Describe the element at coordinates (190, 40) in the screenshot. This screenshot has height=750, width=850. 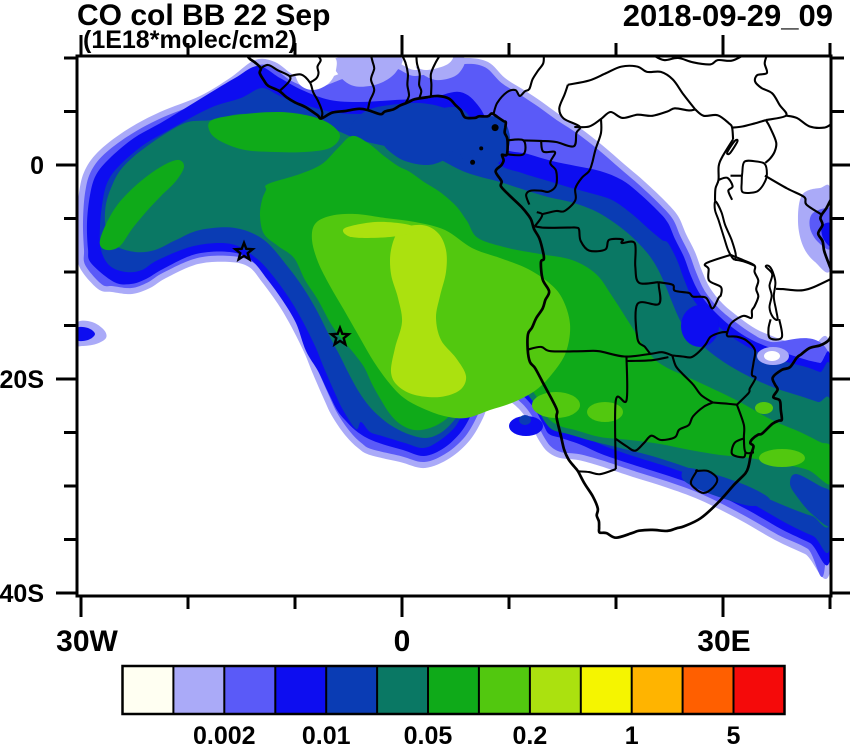
I see `svg-text: (1E18*molec/cm2)` at that location.